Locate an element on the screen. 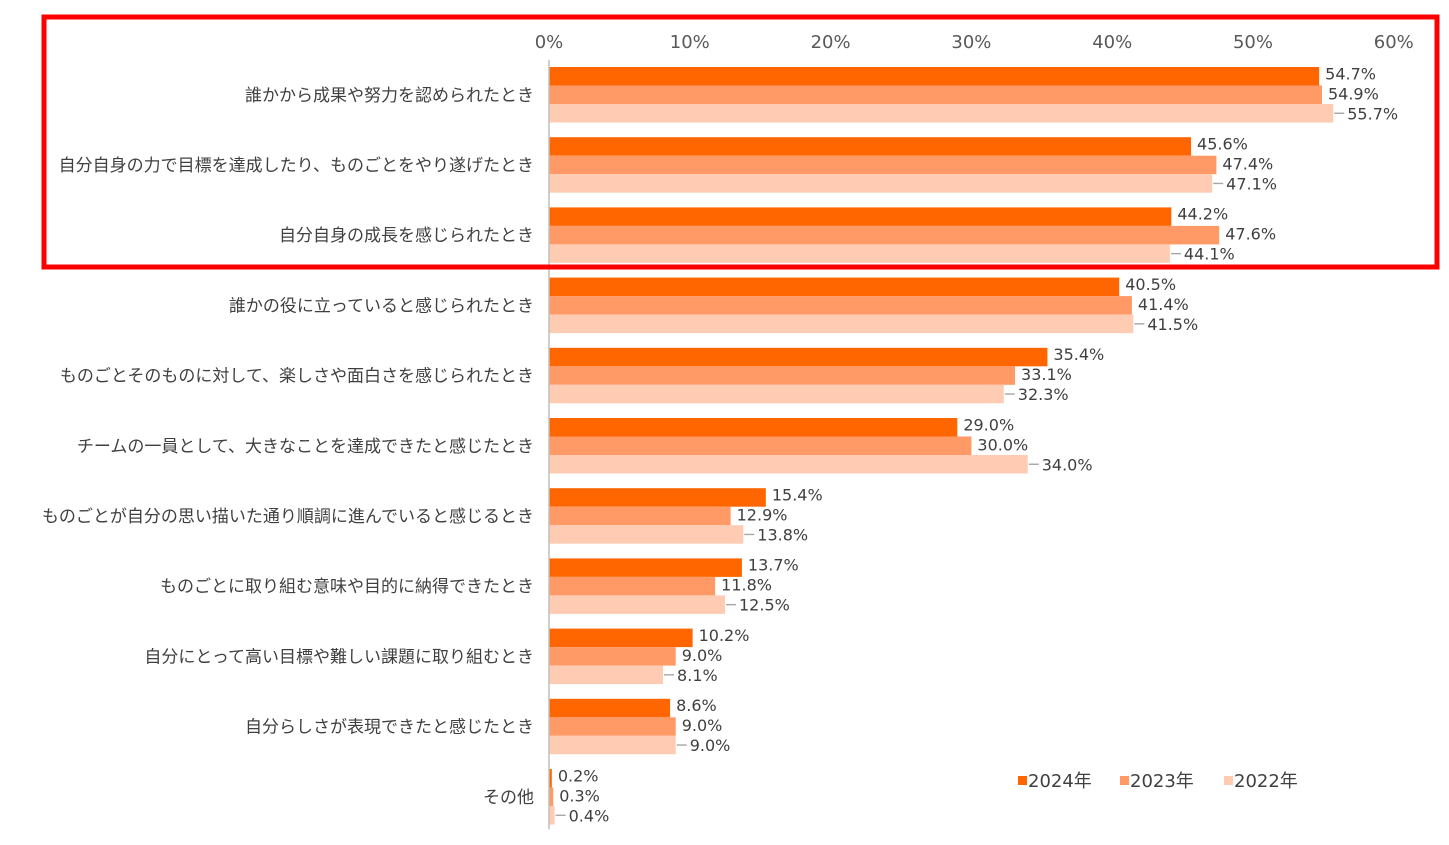 The image size is (1449, 845). data-label: 55.7% is located at coordinates (1372, 113).